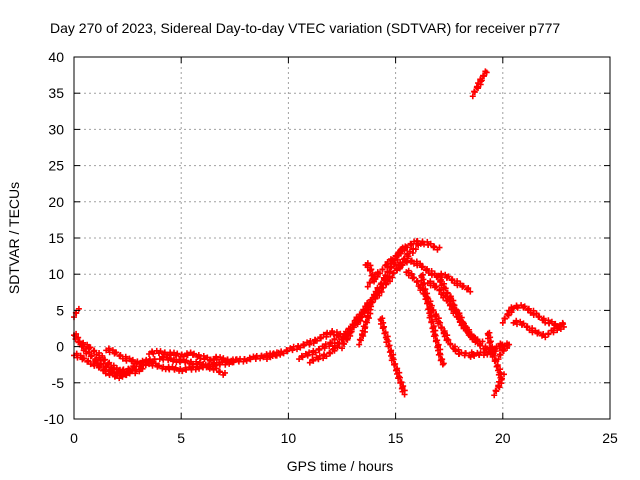 The width and height of the screenshot is (640, 480). Describe the element at coordinates (60, 310) in the screenshot. I see `y-tick-label: 5` at that location.